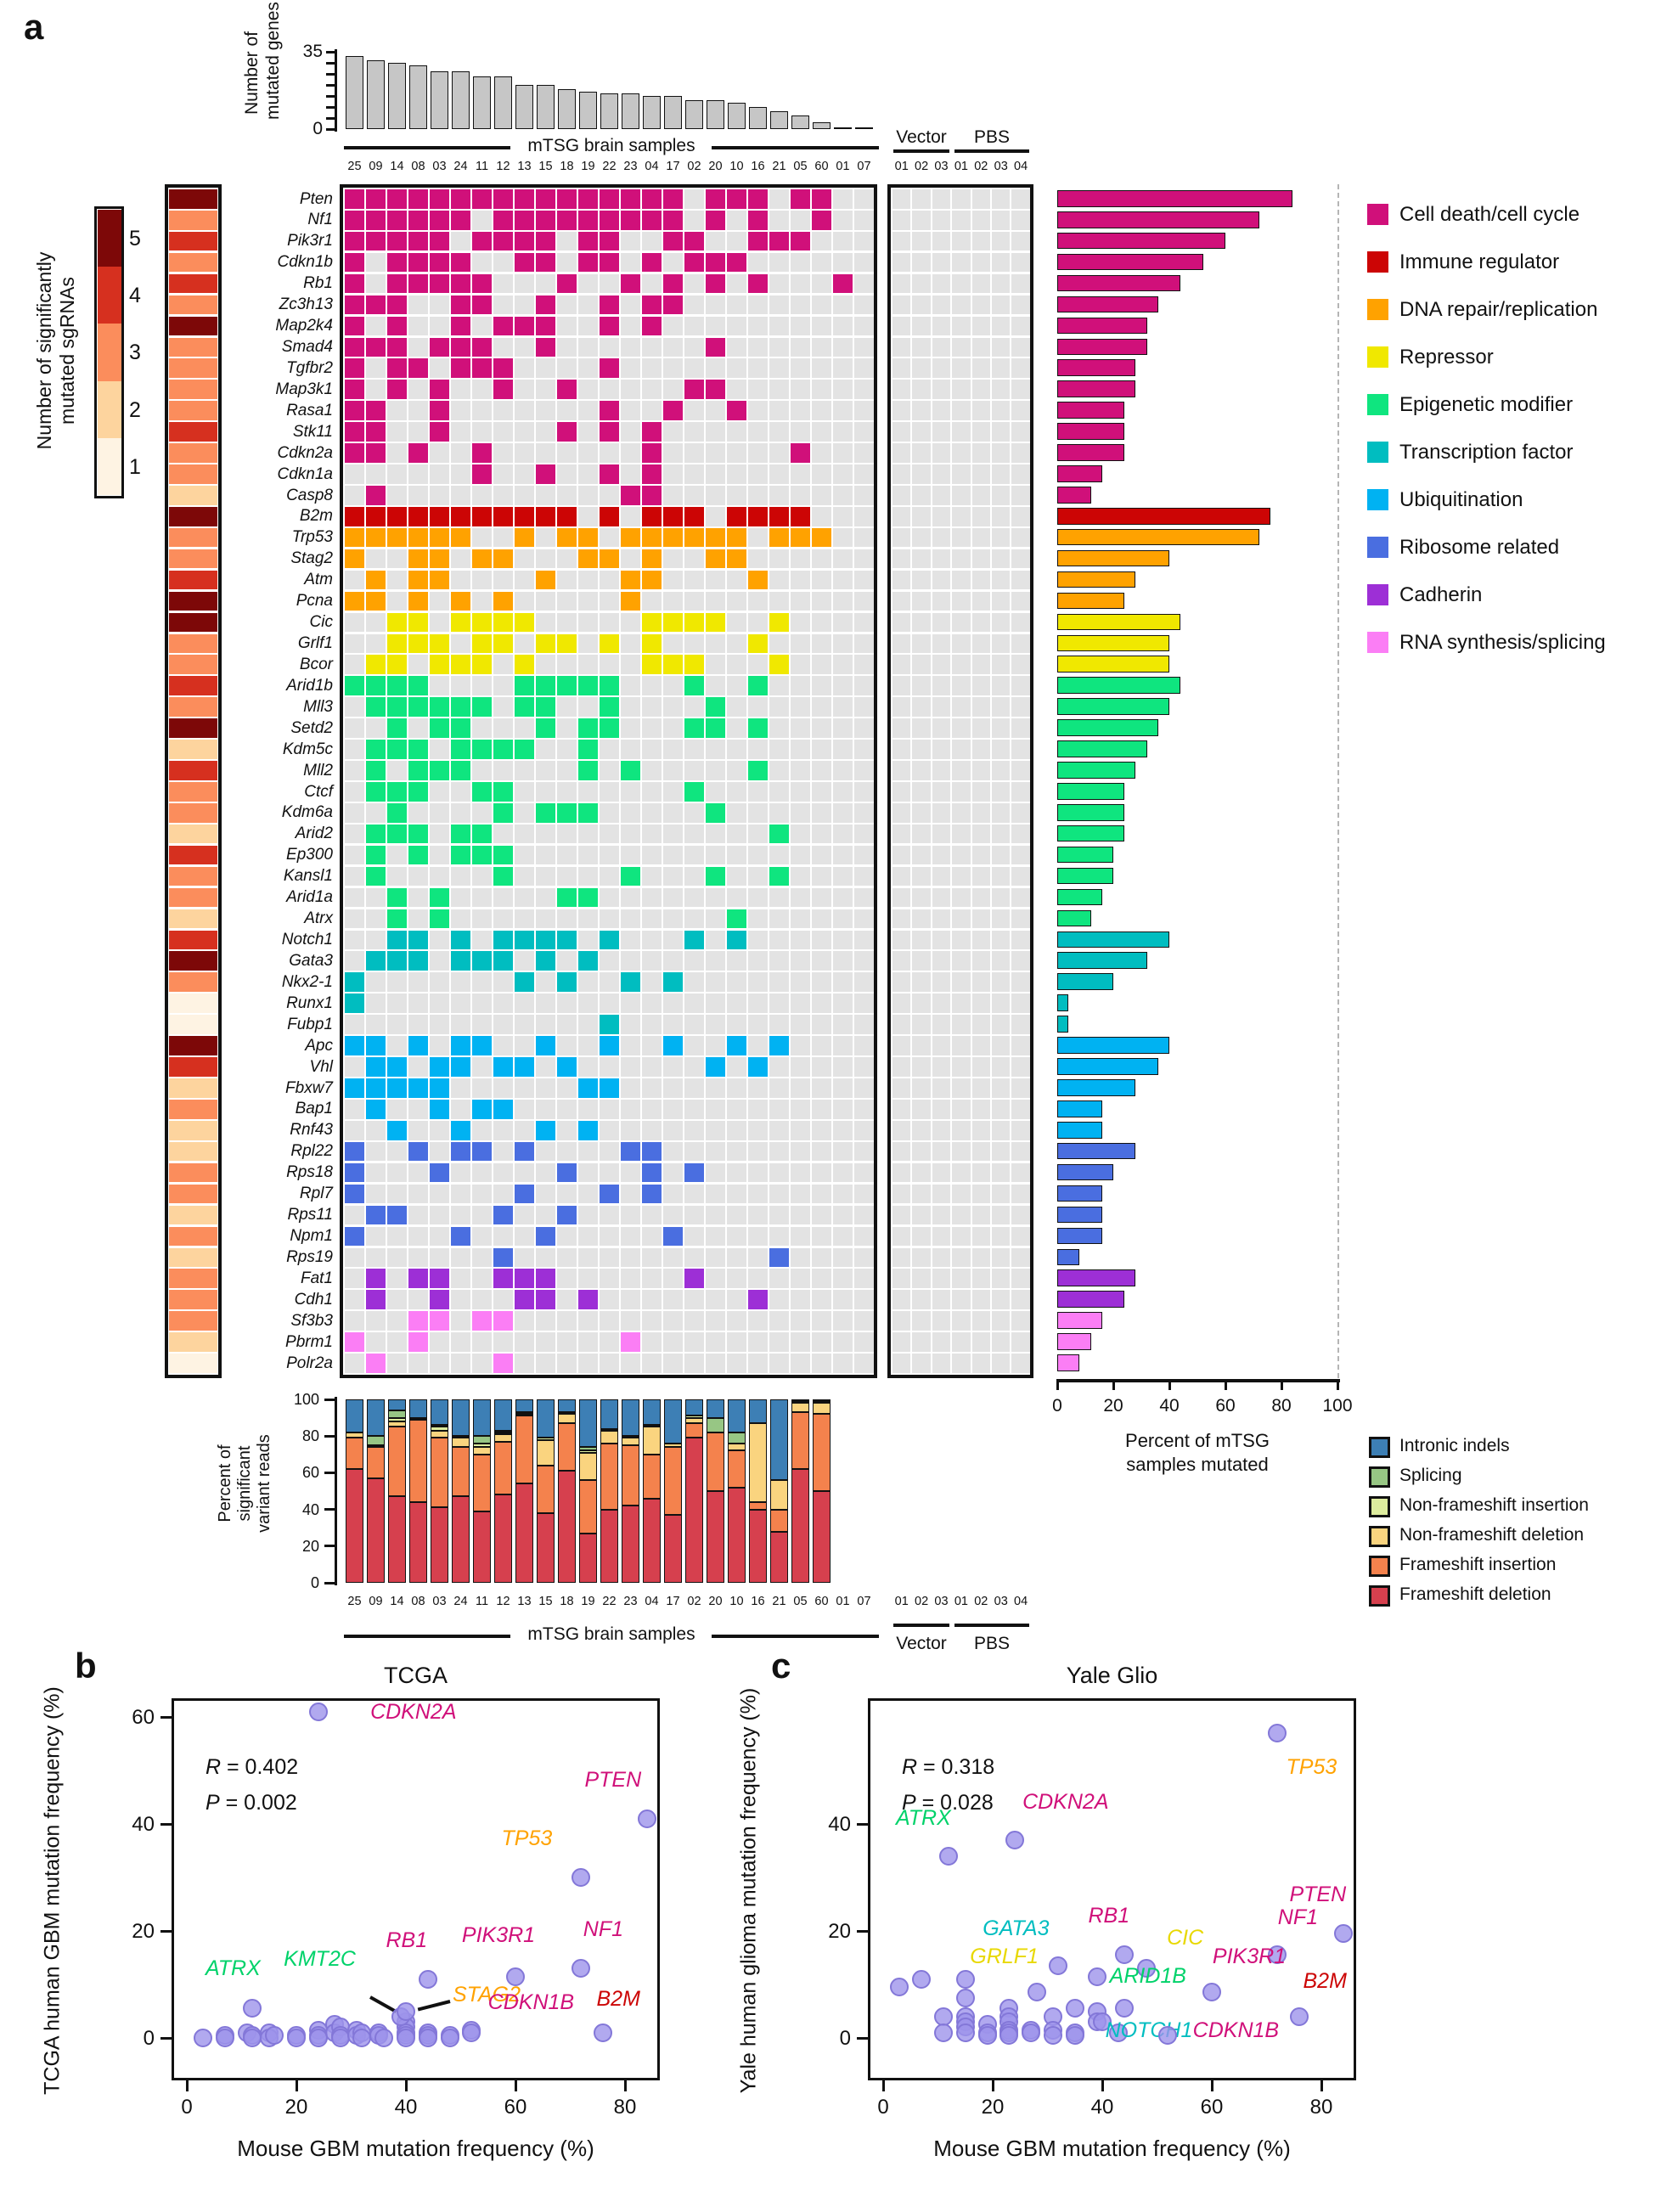  Describe the element at coordinates (1249, 1957) in the screenshot. I see `panel-c-gene-label: PIK3R1` at that location.